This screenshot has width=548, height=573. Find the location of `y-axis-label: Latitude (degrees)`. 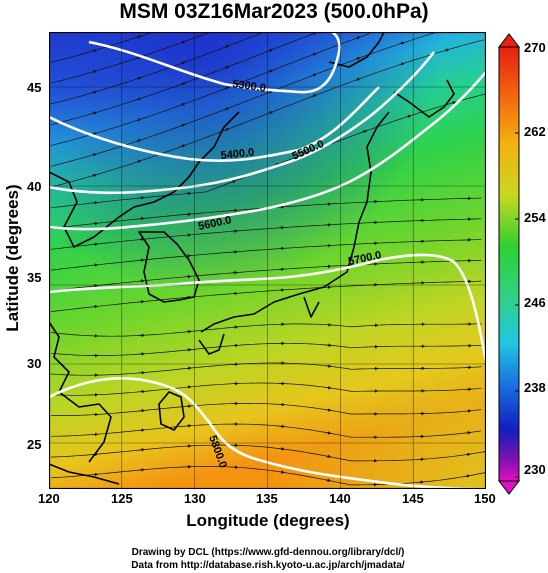

y-axis-label: Latitude (degrees) is located at coordinates (12, 258).